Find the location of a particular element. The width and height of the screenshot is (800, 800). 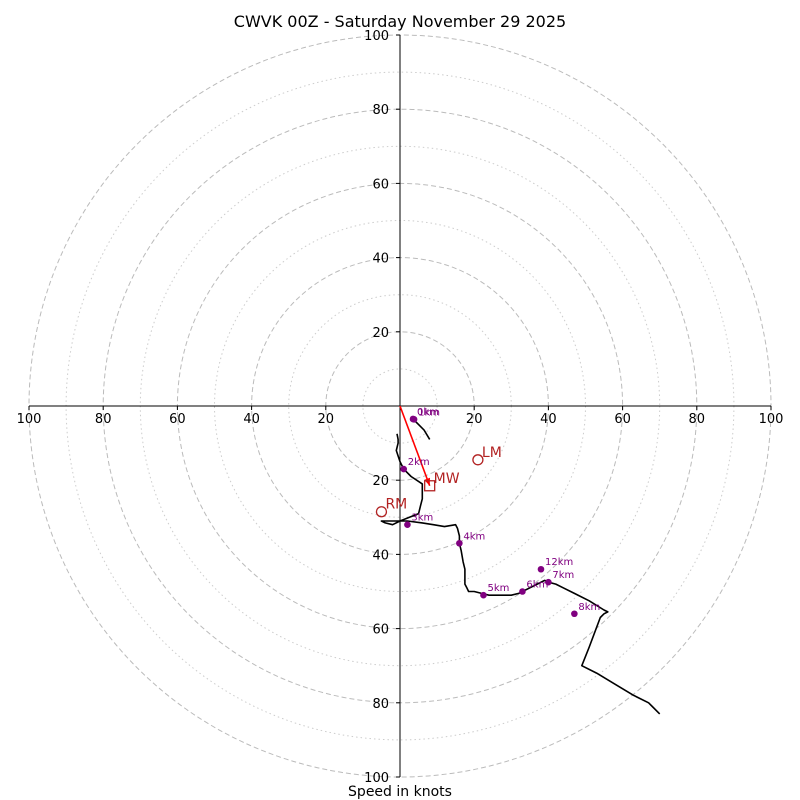

chart-title: CWVK 00Z - Saturday November 29 2025 is located at coordinates (400, 21).